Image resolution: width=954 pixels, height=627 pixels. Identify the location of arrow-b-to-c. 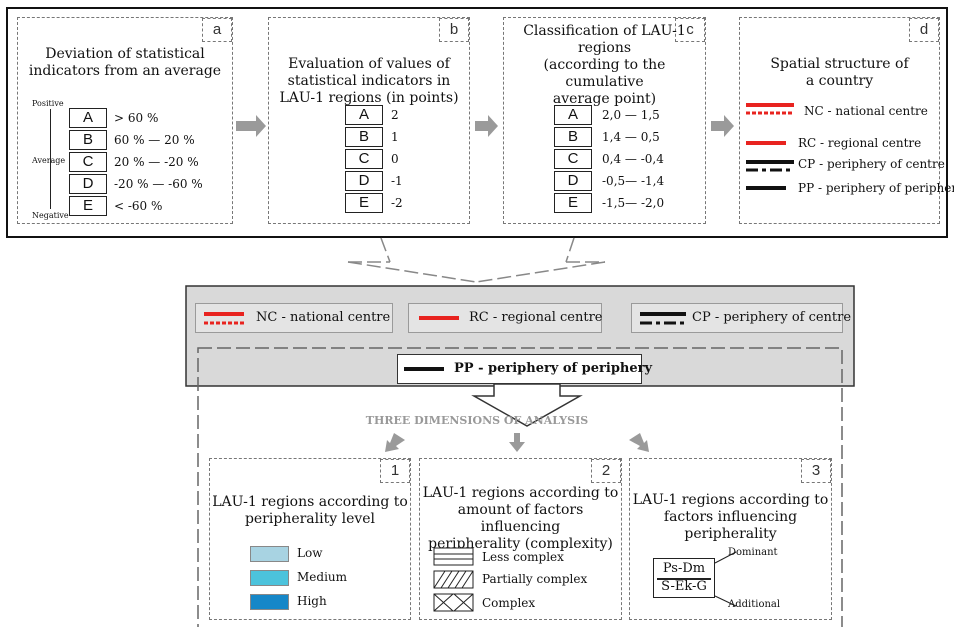
(486, 126).